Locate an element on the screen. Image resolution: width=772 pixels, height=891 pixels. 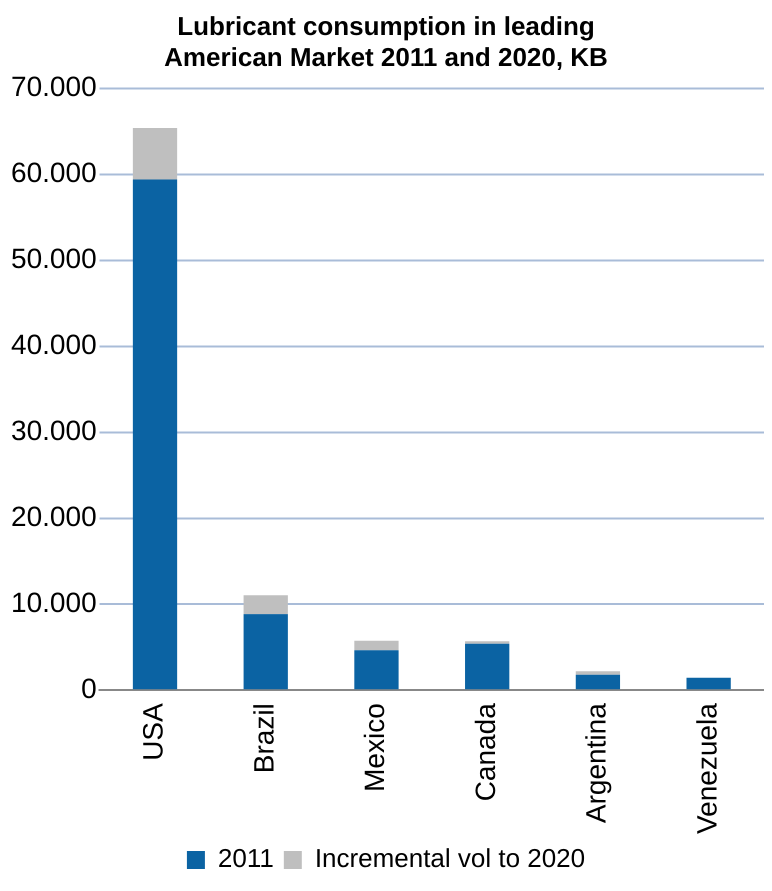
y-tick-label: 50.000 is located at coordinates (54, 258).